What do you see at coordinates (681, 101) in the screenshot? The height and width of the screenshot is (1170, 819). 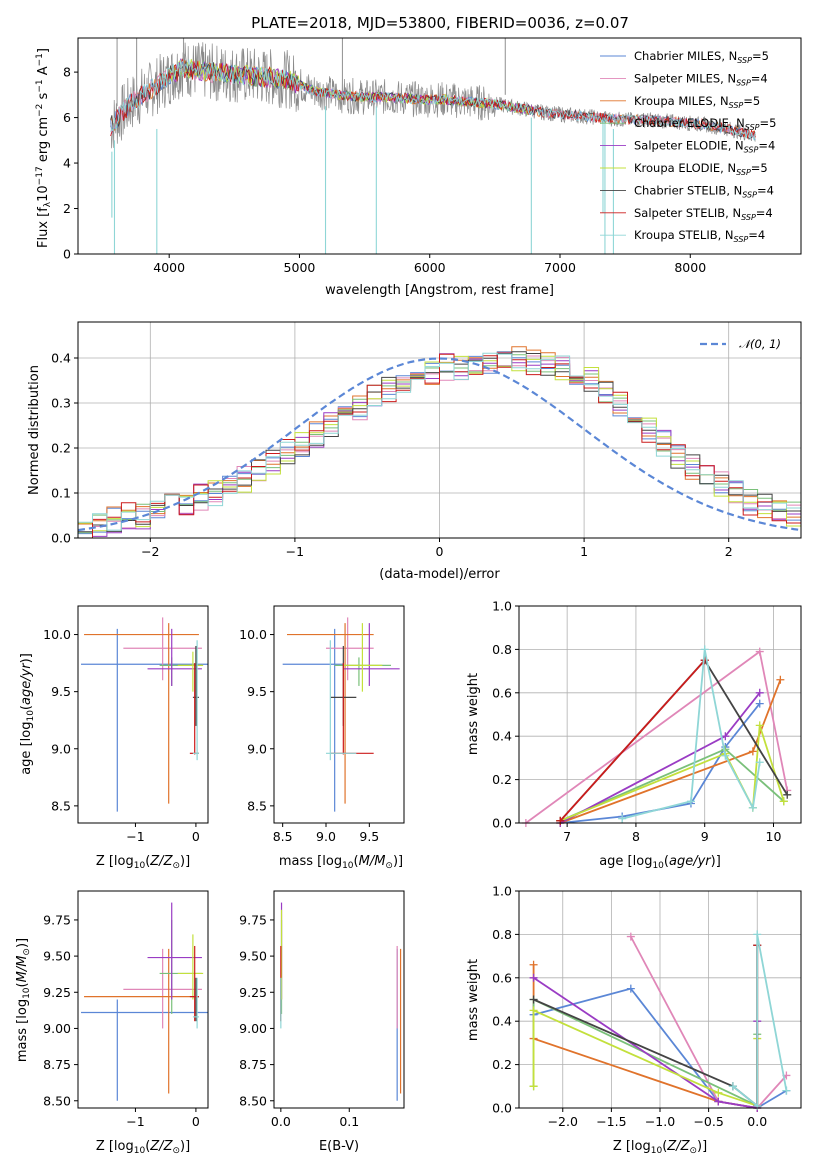 I see `legend-text: Kroupa MILES, N` at bounding box center [681, 101].